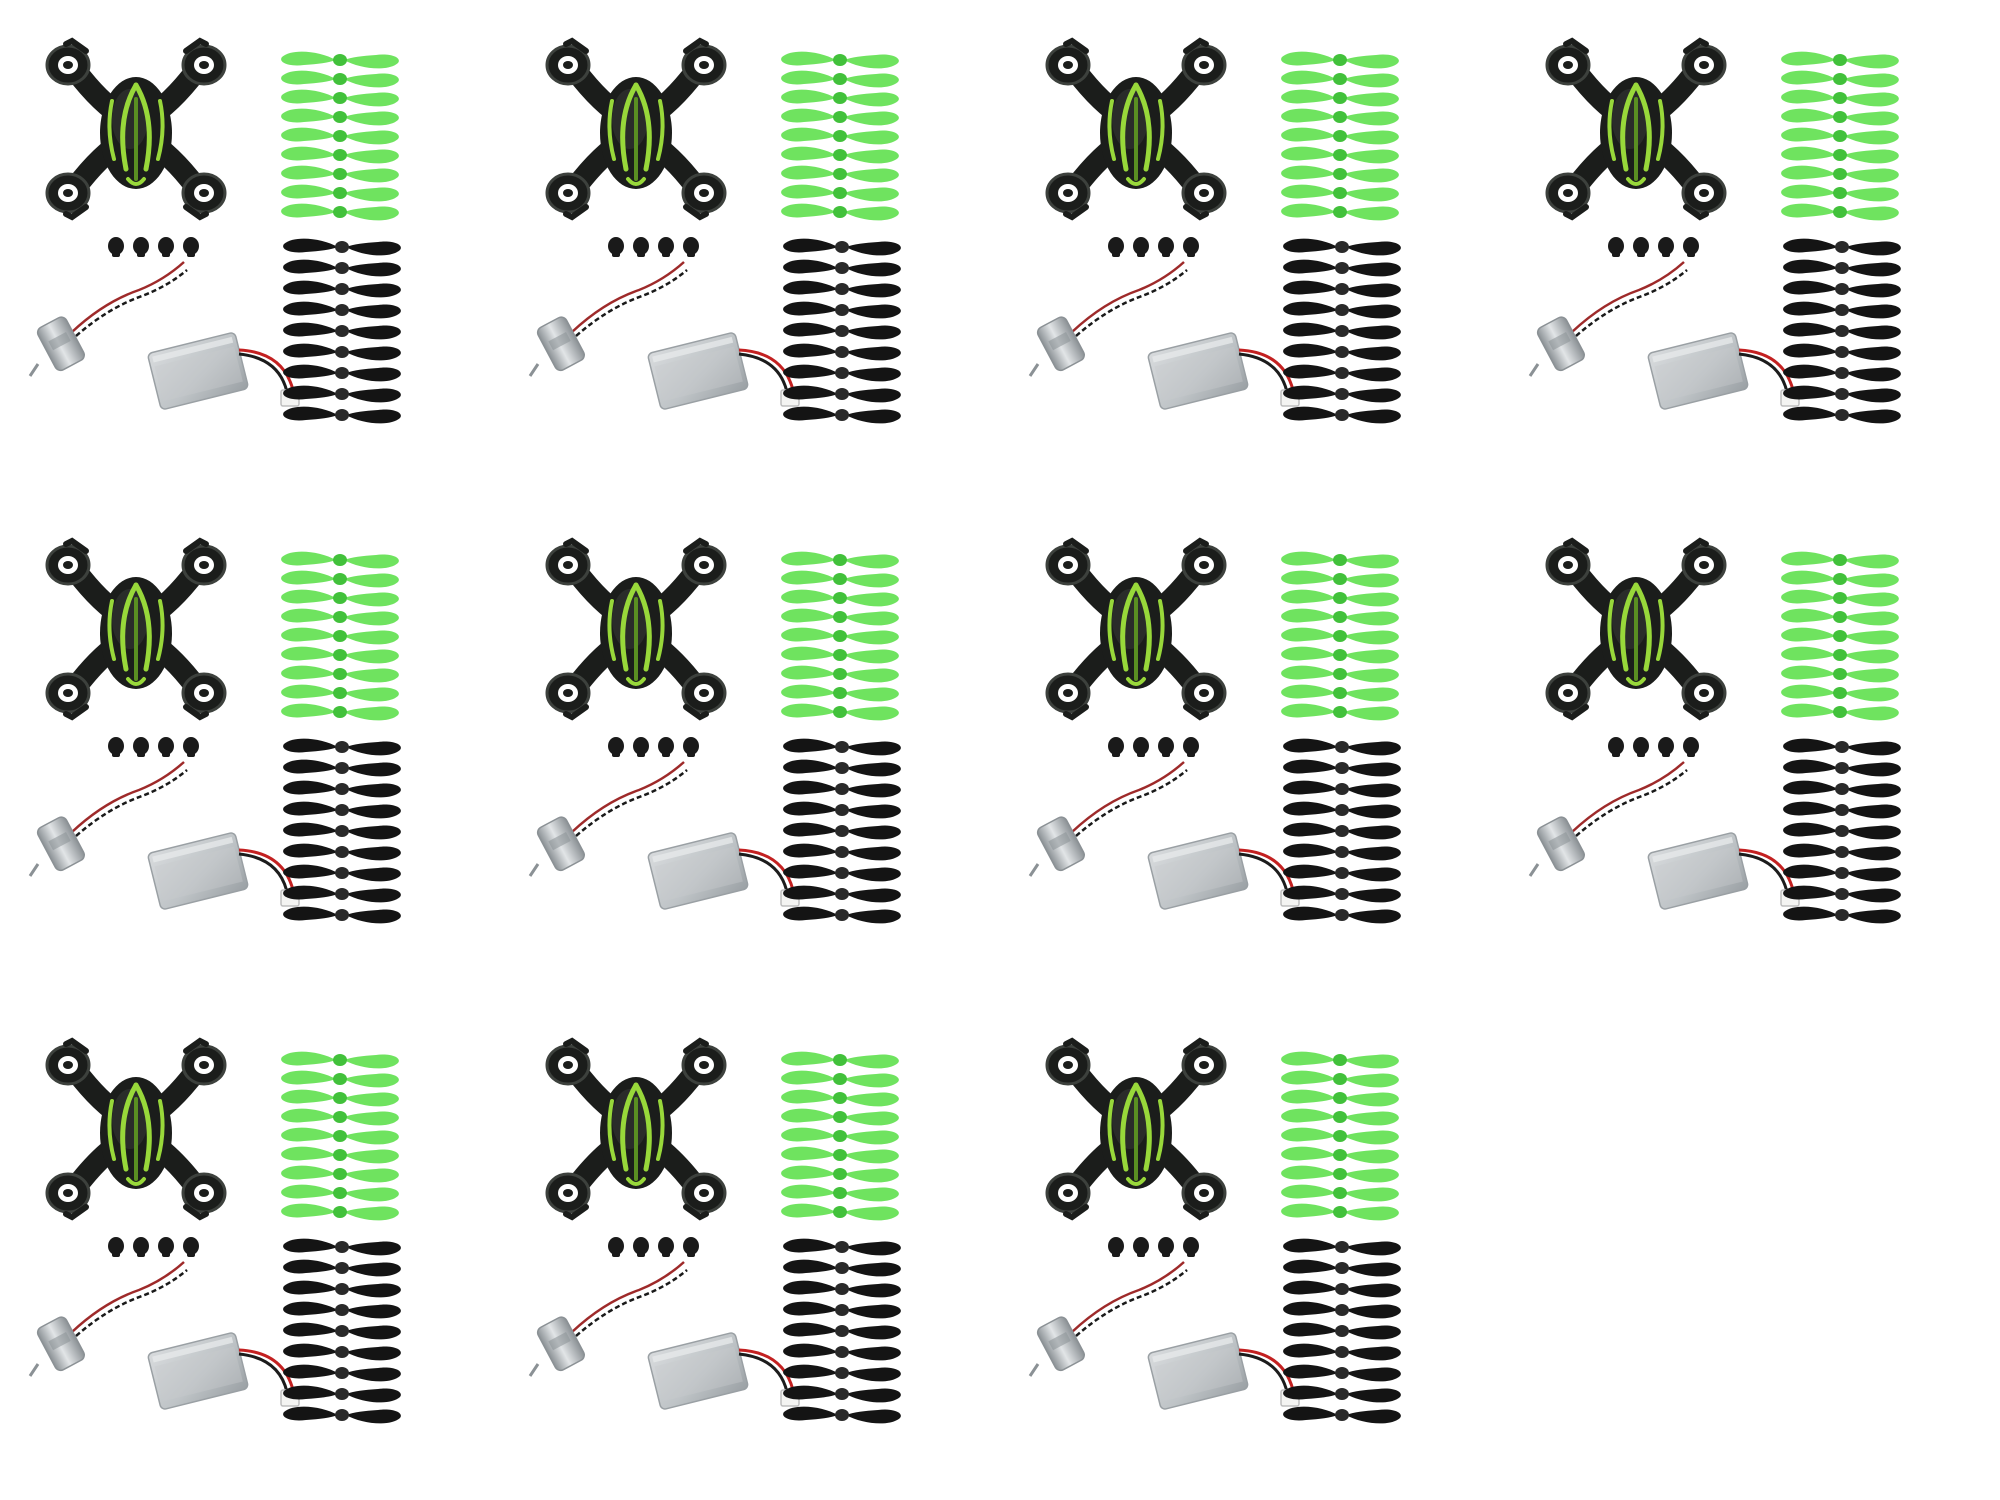 The height and width of the screenshot is (1500, 2000). Describe the element at coordinates (1131, 303) in the screenshot. I see `motor-wire-black` at that location.